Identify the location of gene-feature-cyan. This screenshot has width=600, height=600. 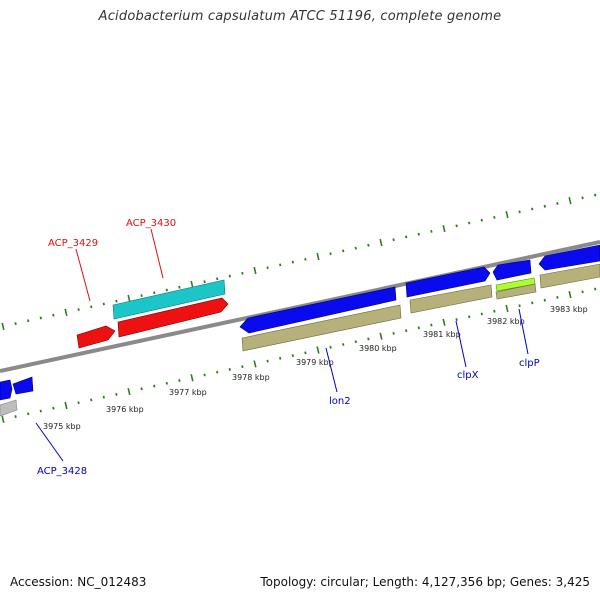
(169, 299).